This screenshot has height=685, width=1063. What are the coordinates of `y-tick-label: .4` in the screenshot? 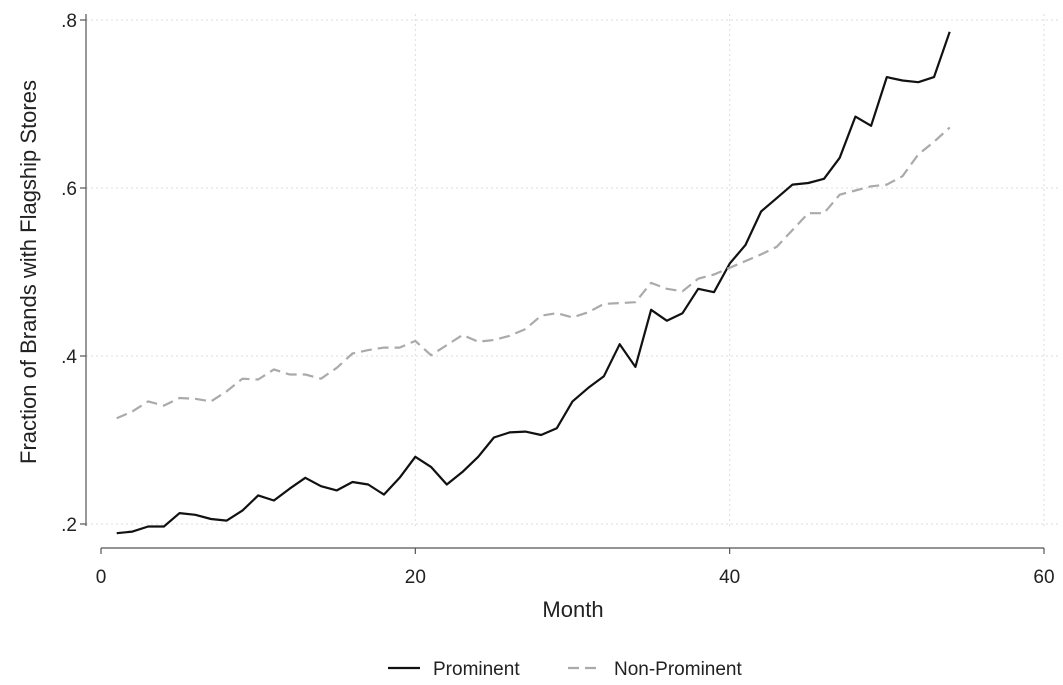 It's located at (69, 357).